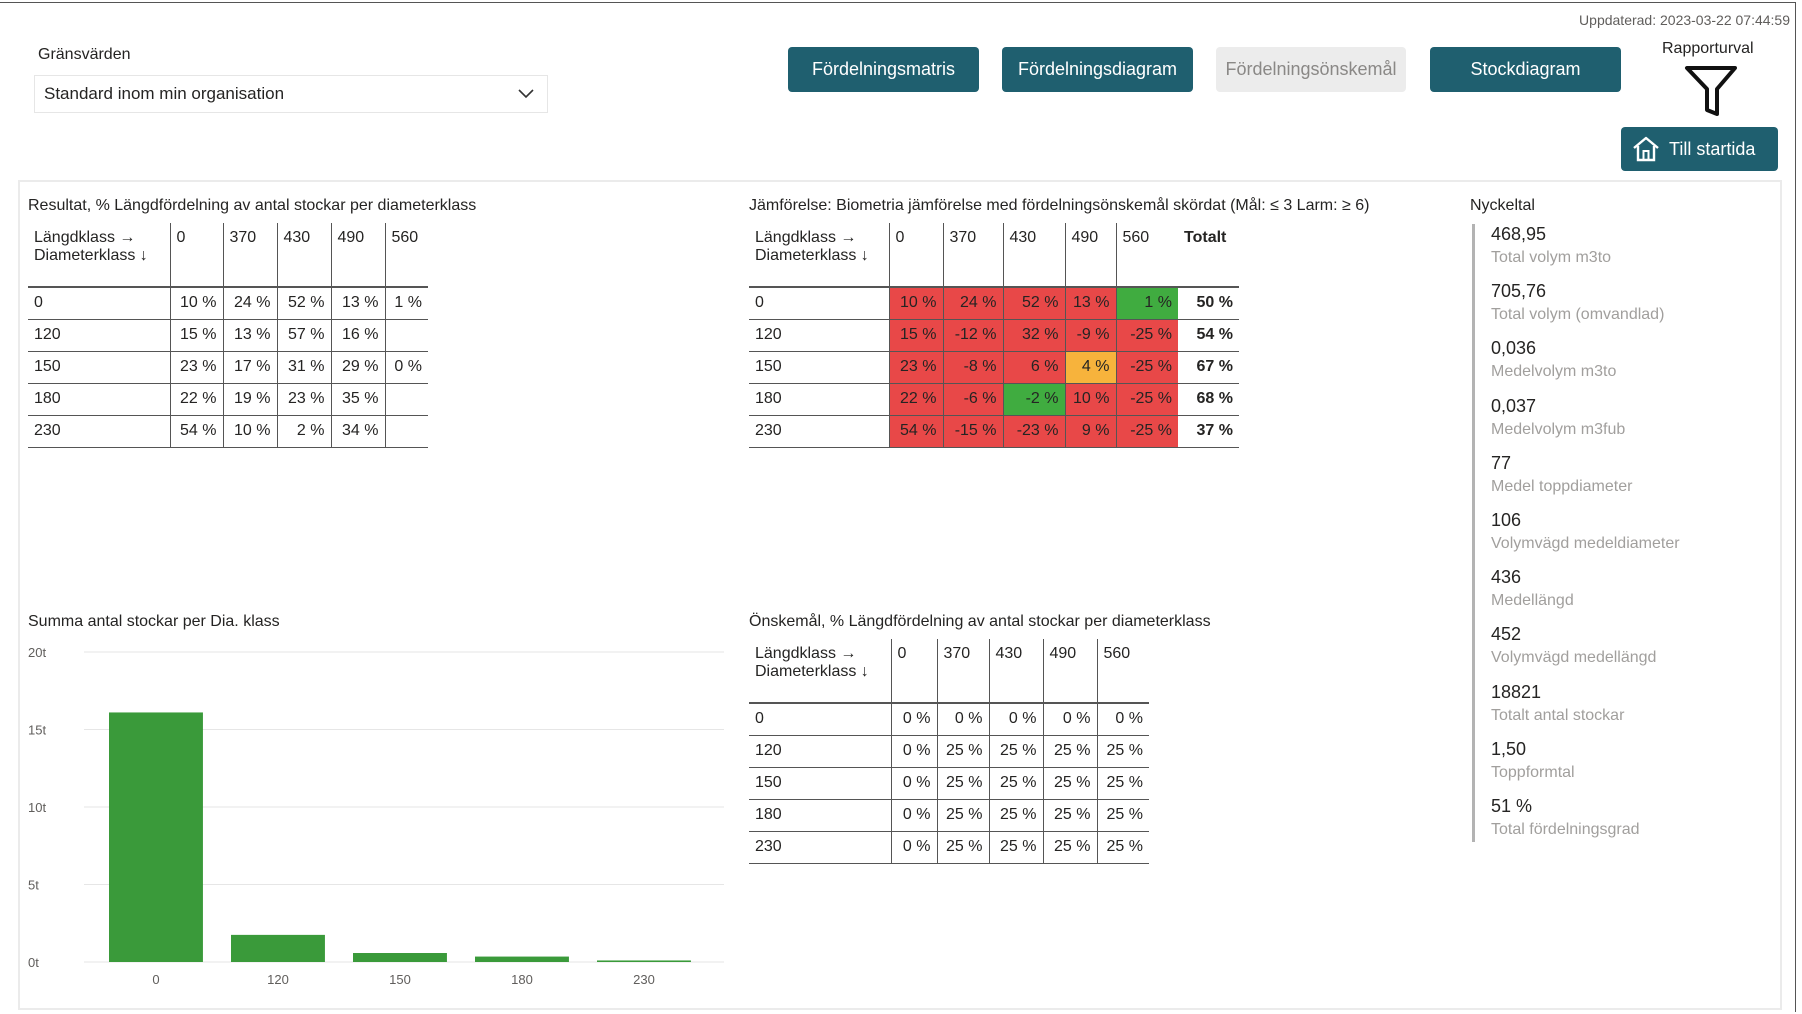 The width and height of the screenshot is (1802, 1014). I want to click on corner-diameterklass: Diameterklass ↓, so click(812, 671).